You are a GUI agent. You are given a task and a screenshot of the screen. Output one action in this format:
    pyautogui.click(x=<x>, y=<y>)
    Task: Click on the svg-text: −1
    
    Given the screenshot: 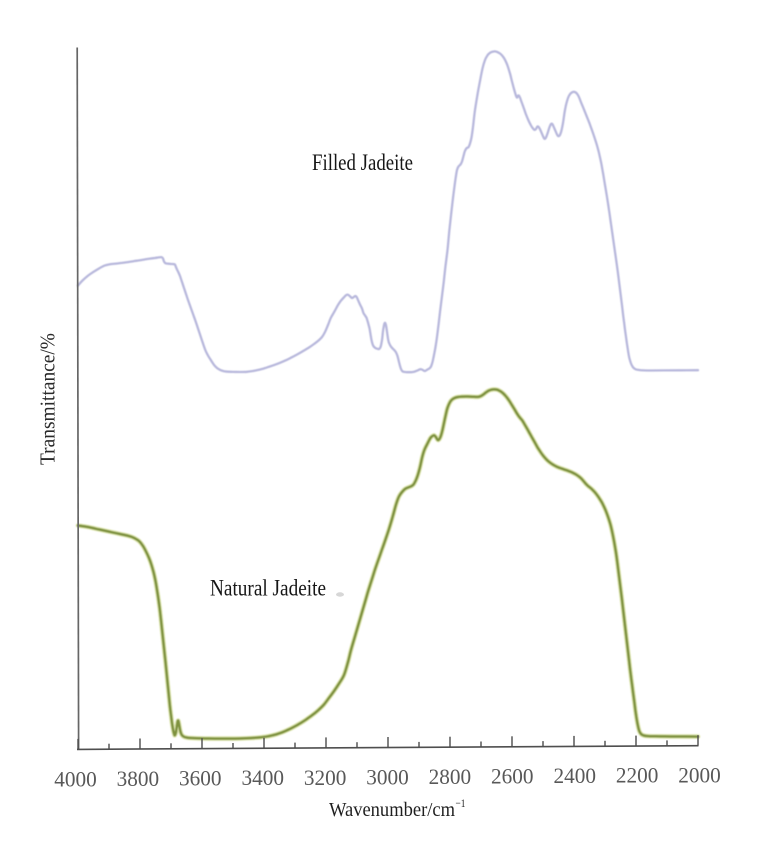 What is the action you would take?
    pyautogui.click(x=461, y=803)
    